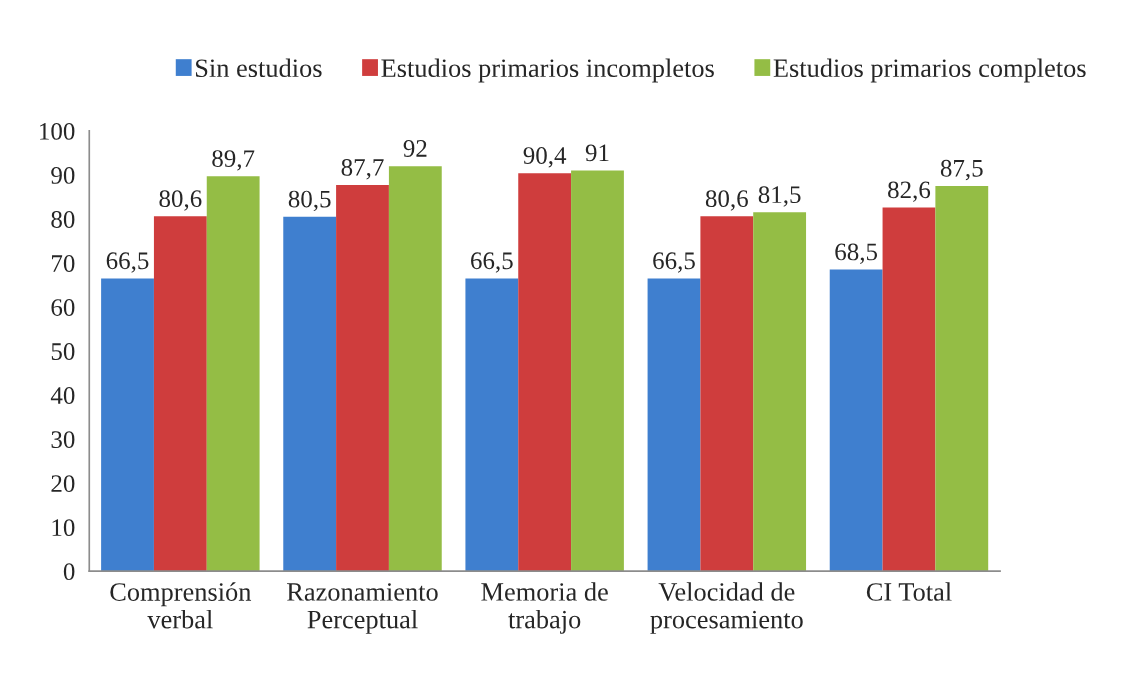 The height and width of the screenshot is (689, 1130). Describe the element at coordinates (233, 160) in the screenshot. I see `data-label: 89,7` at that location.